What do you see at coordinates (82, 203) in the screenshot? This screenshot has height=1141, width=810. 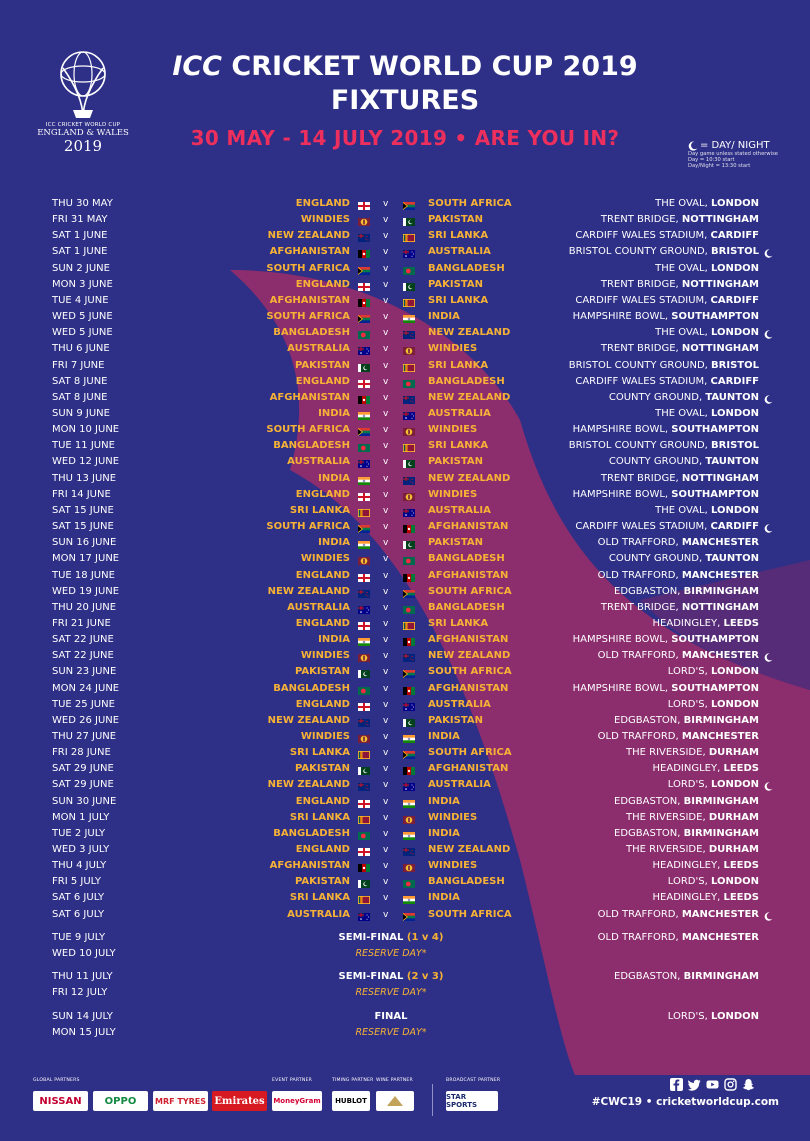 I see `fixture-date: THU 30 MAY` at bounding box center [82, 203].